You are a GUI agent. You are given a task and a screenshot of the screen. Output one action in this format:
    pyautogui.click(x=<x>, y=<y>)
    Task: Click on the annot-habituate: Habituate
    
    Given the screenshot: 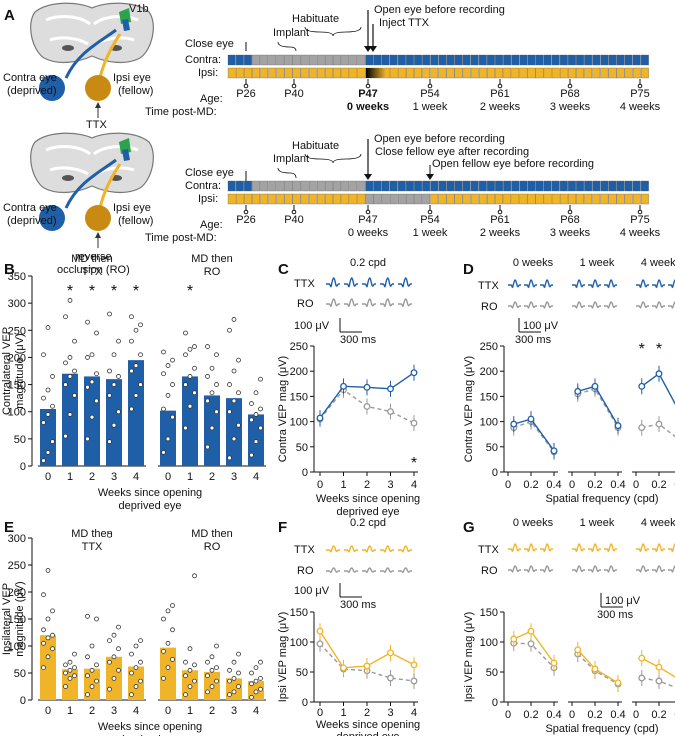 What is the action you would take?
    pyautogui.click(x=315, y=19)
    